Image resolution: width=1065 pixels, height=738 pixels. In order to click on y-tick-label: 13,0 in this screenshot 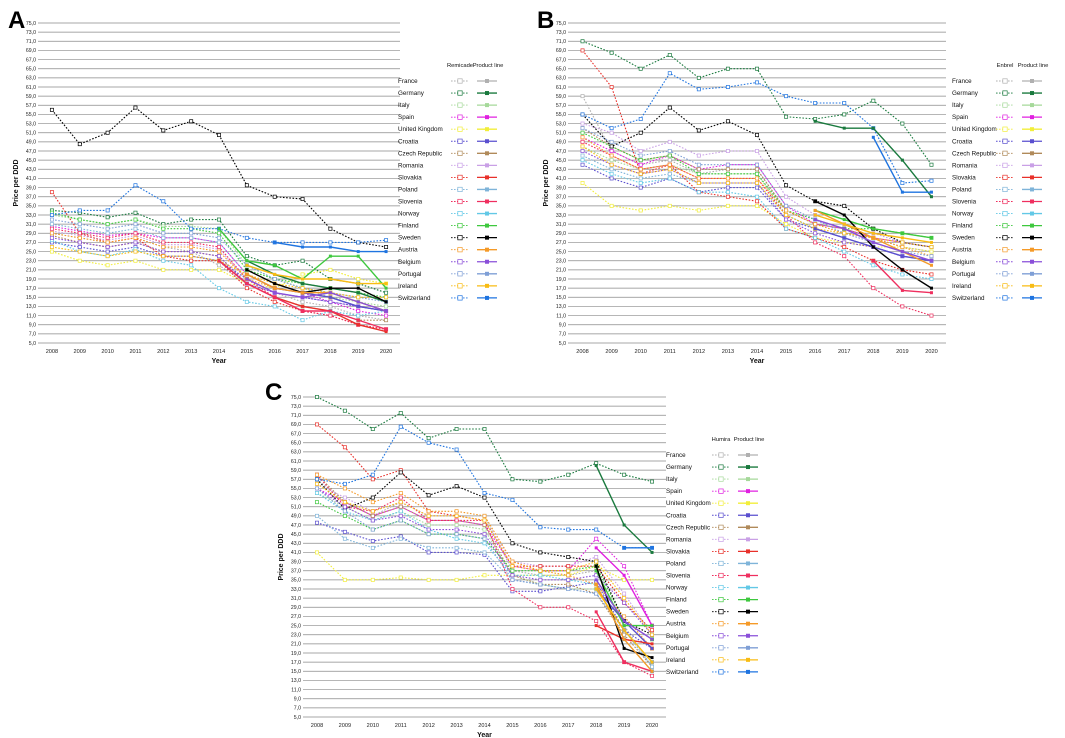, I will do `click(31, 307)`.